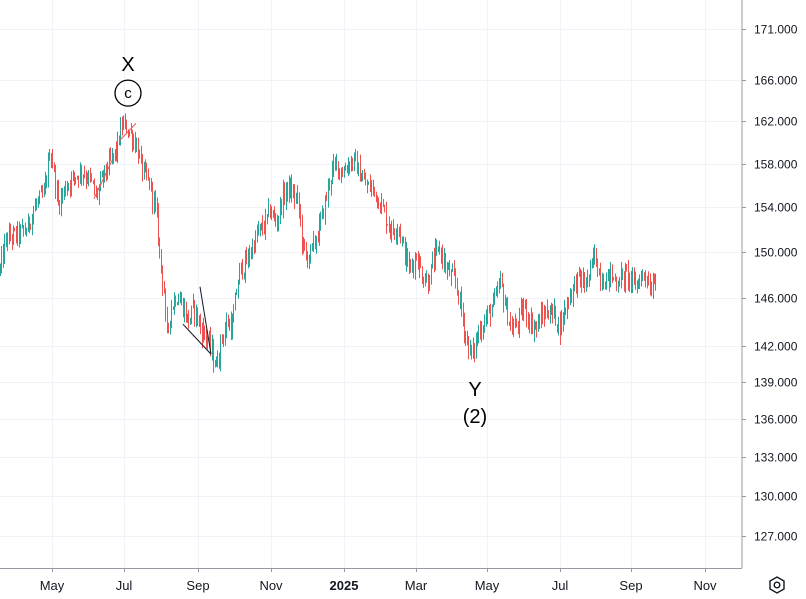 The image size is (806, 599). Describe the element at coordinates (197, 339) in the screenshot. I see `trendline` at that location.